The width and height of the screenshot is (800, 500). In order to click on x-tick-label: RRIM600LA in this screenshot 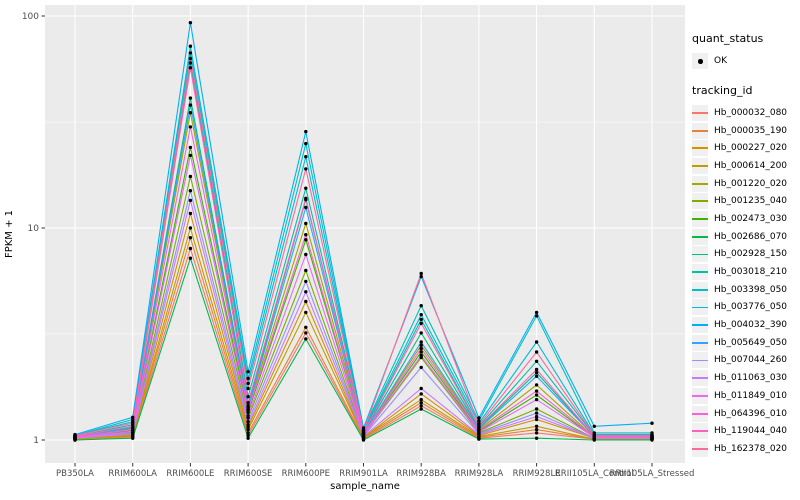, I will do `click(132, 474)`.